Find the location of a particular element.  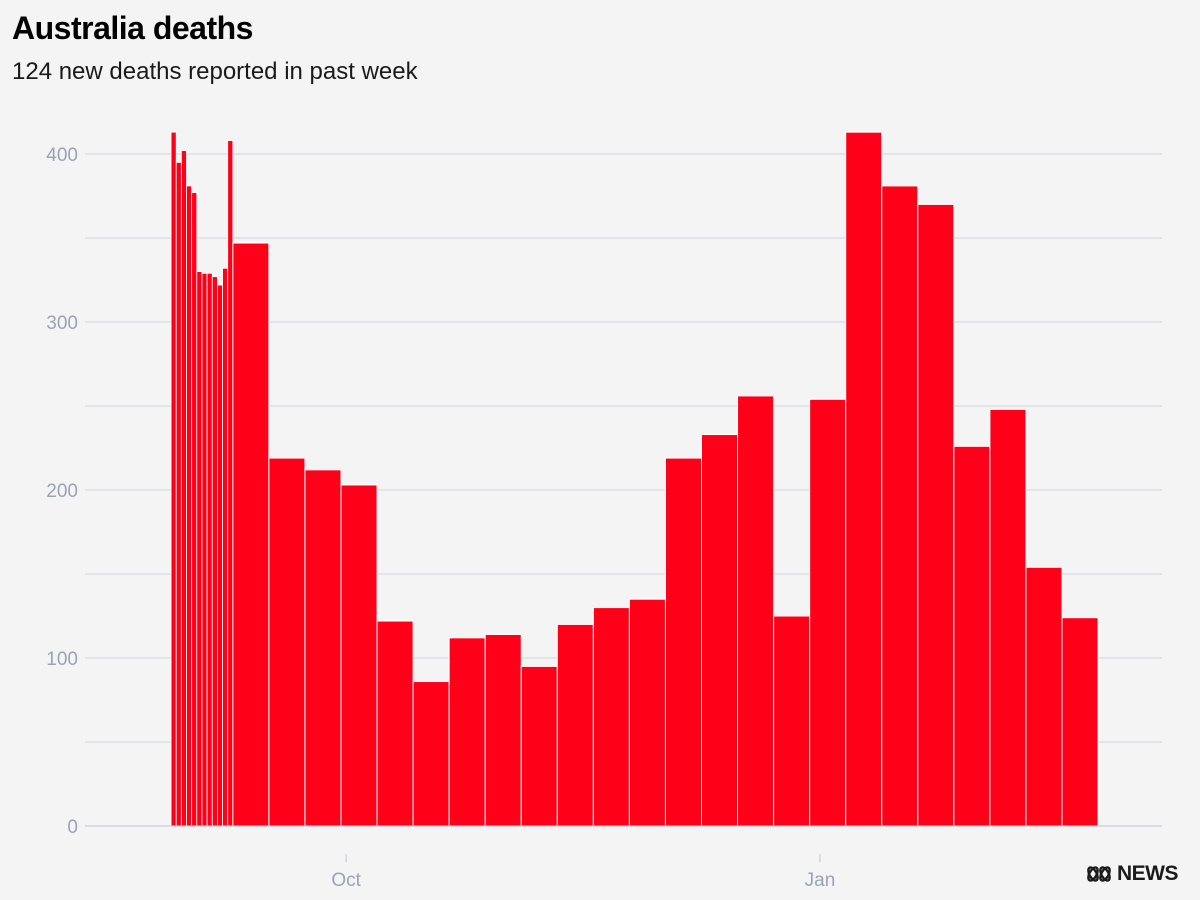

abc-news-logo: NEWS is located at coordinates (1132, 874).